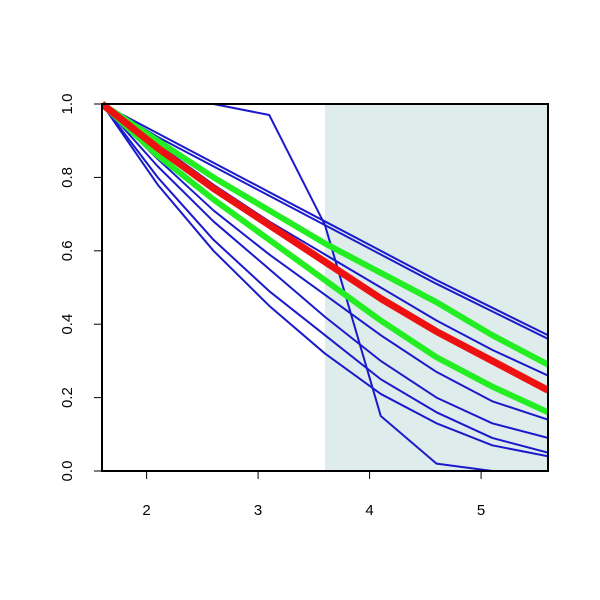 The width and height of the screenshot is (600, 600). What do you see at coordinates (481, 510) in the screenshot?
I see `x-tick-label: 5` at bounding box center [481, 510].